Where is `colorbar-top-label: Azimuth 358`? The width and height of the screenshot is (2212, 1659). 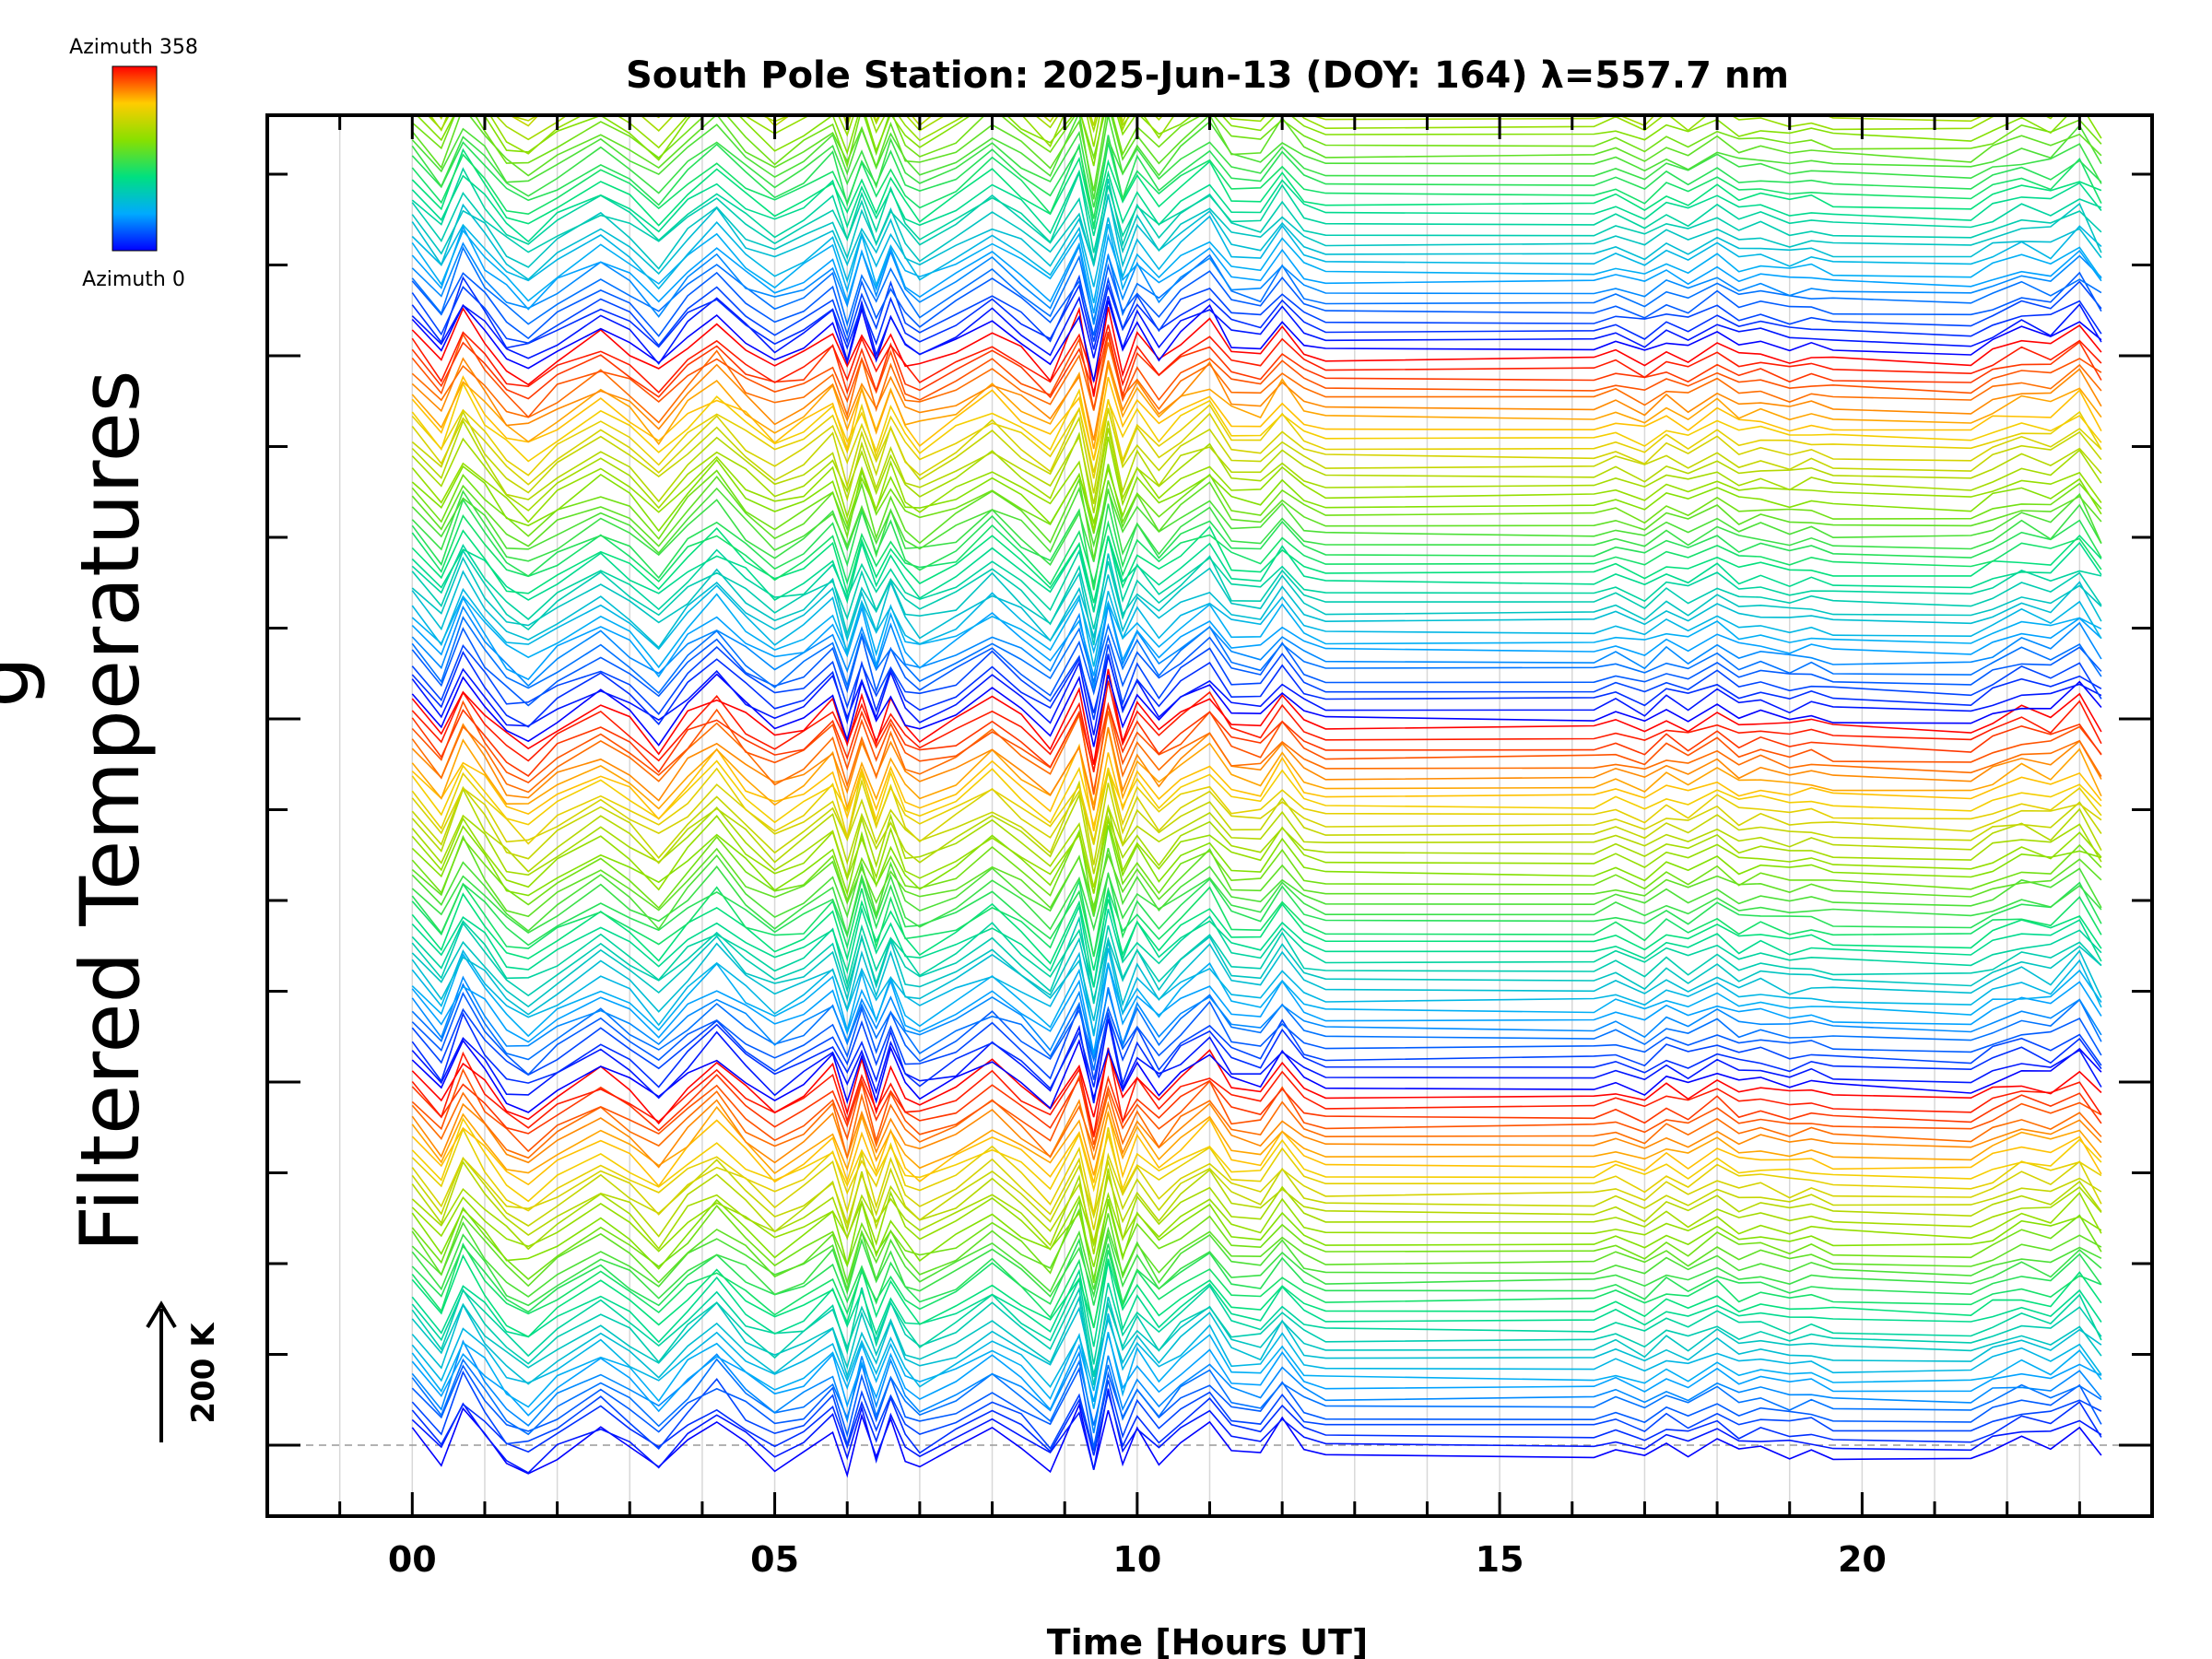
colorbar-top-label: Azimuth 358 is located at coordinates (133, 47).